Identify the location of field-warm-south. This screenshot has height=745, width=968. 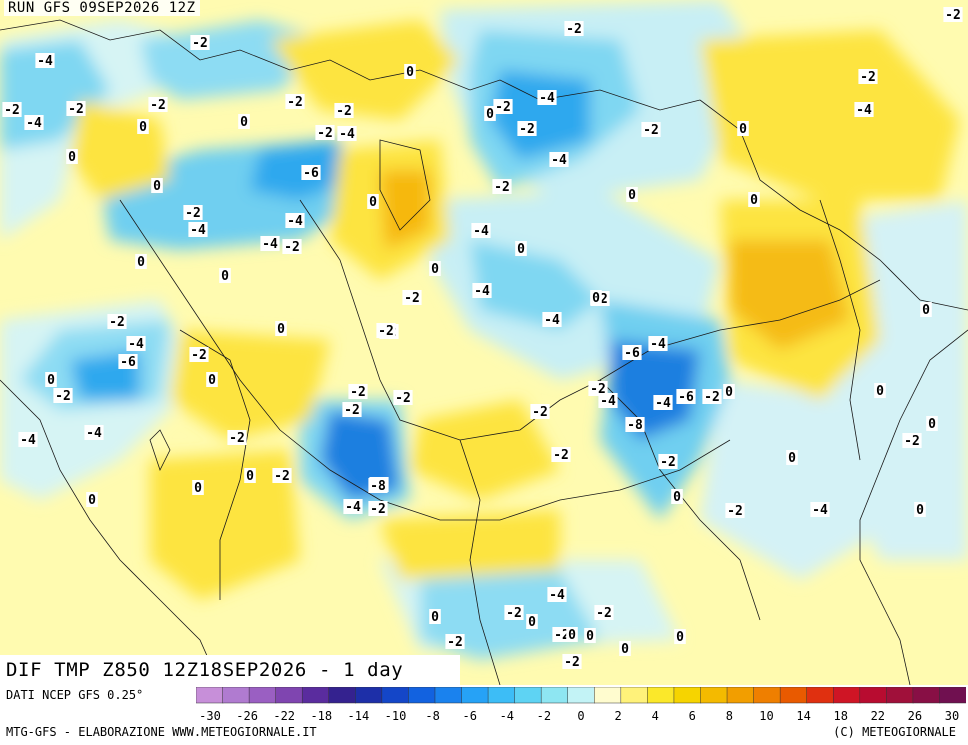
(470, 545).